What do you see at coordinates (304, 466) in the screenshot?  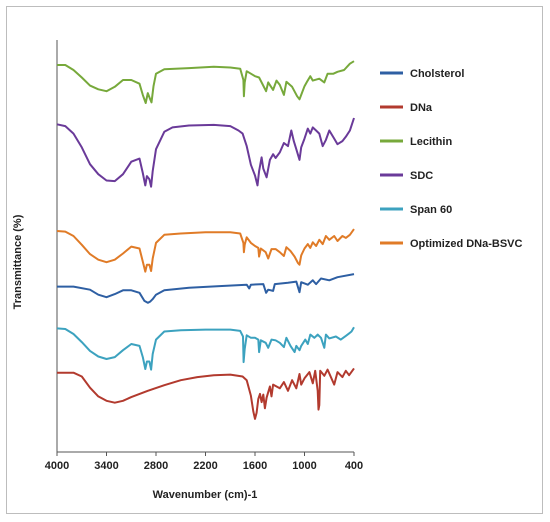 I see `x-tick-label: 1000` at bounding box center [304, 466].